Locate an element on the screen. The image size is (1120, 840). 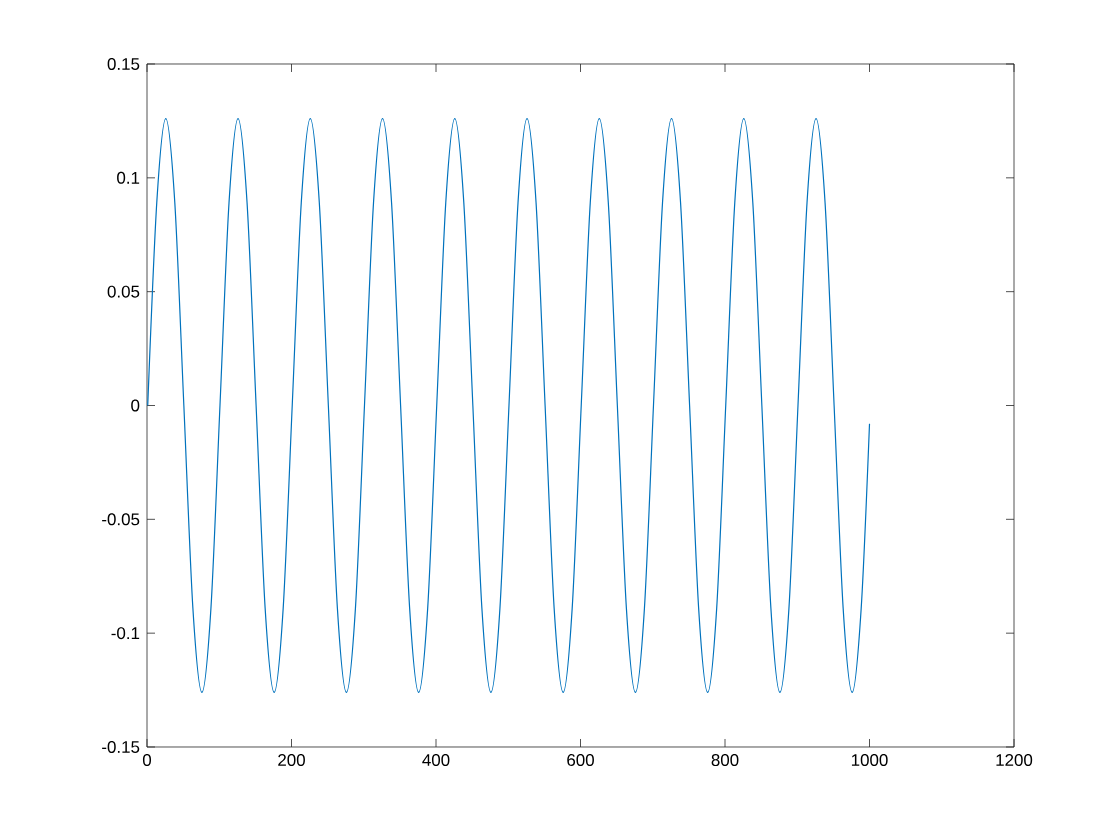
x-tick-label: 1000 is located at coordinates (869, 760).